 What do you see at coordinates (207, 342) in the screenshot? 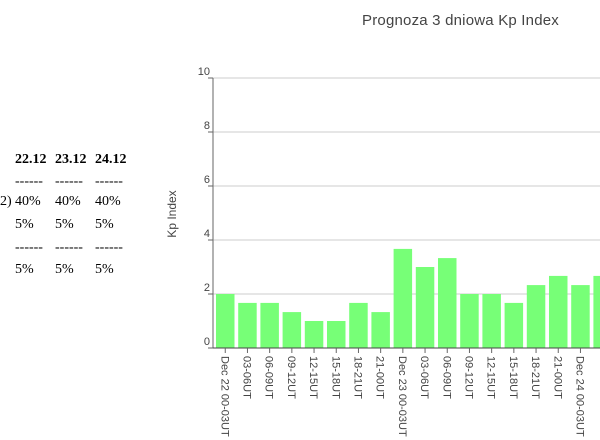
I see `y-tick-label: 0` at bounding box center [207, 342].